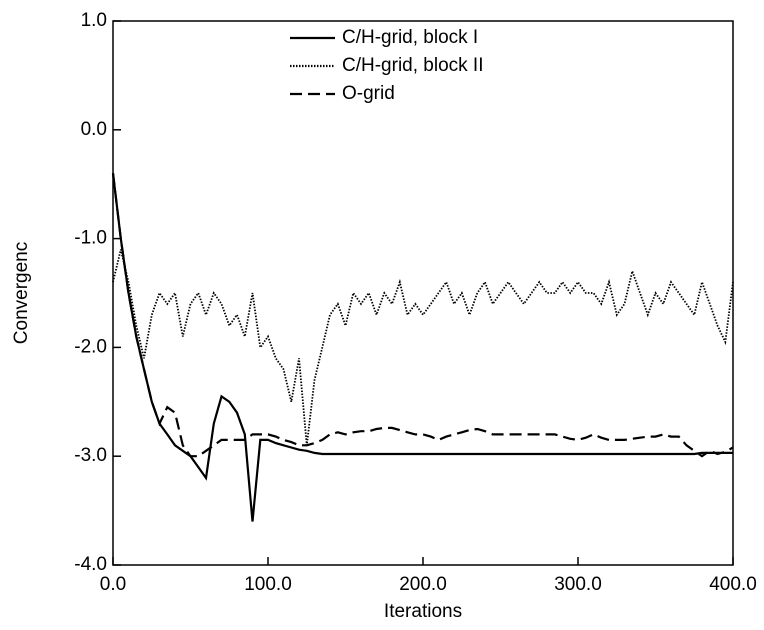 The height and width of the screenshot is (630, 764). I want to click on legend-label: C/H-grid, block I, so click(410, 37).